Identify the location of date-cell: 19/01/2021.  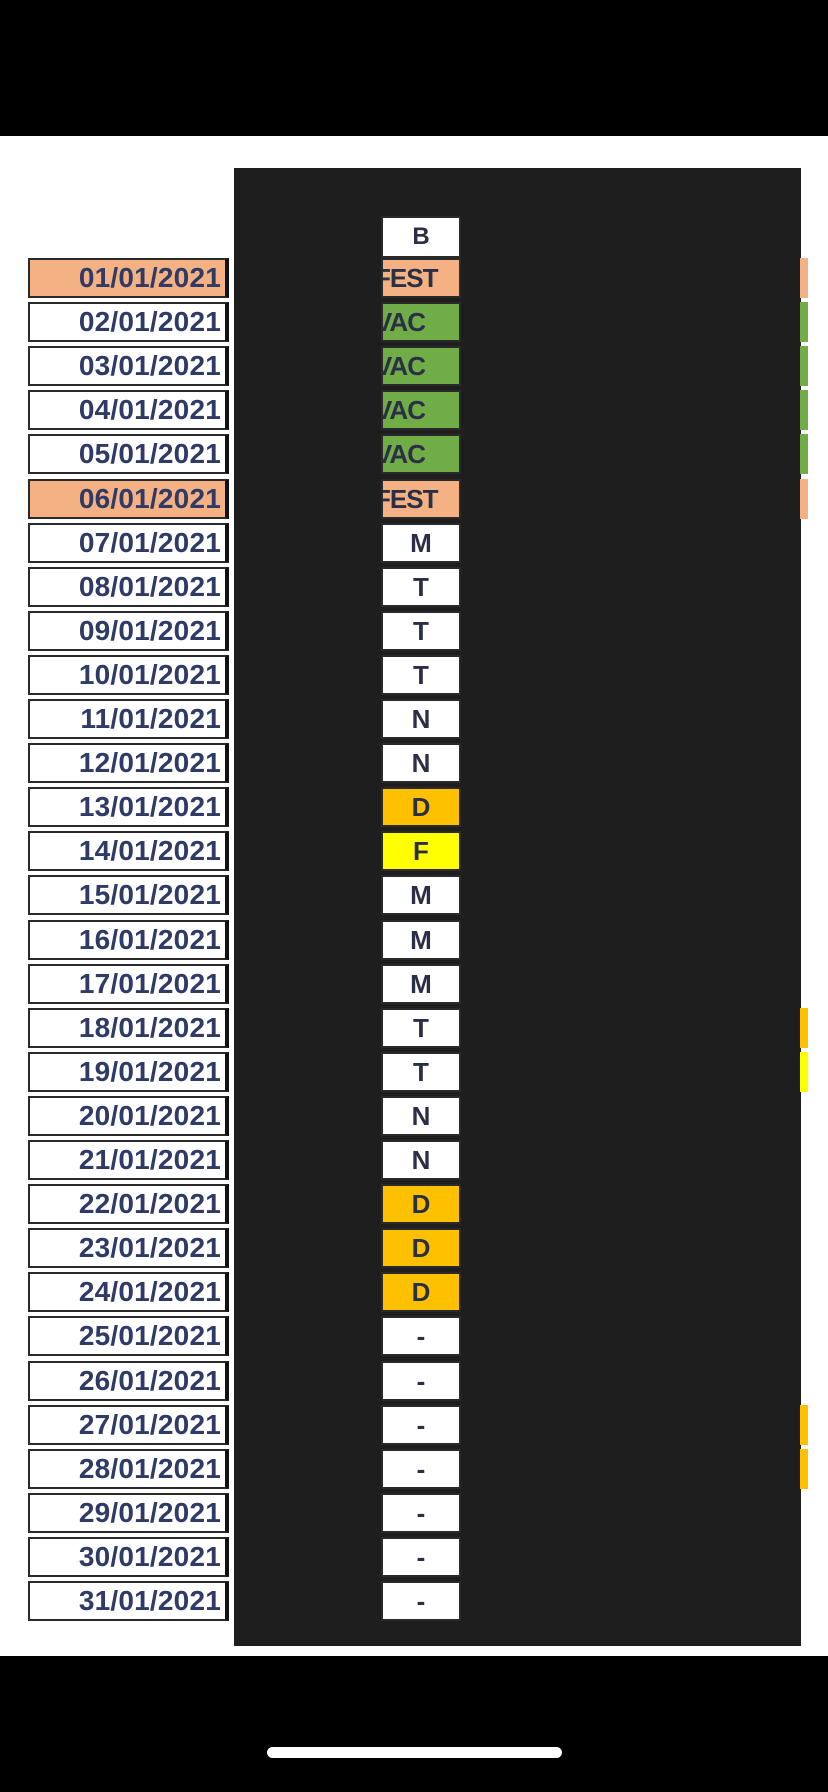
(128, 1072).